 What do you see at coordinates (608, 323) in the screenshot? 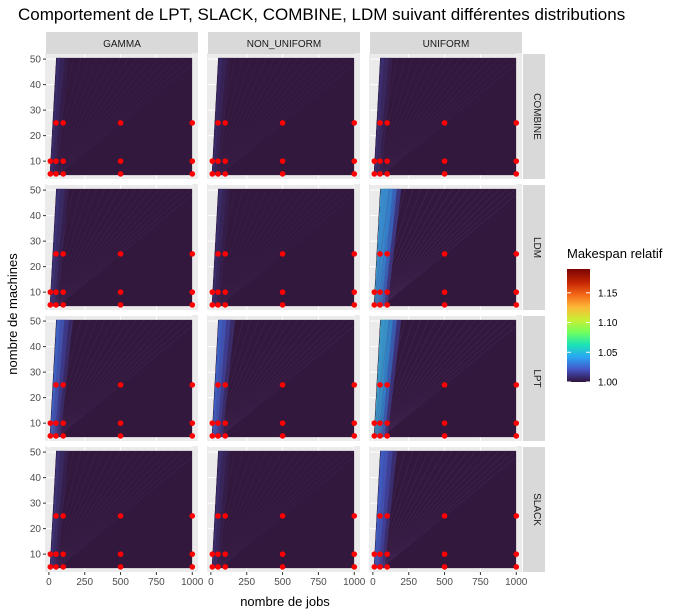
I see `colorbar-tick-label: 1.10` at bounding box center [608, 323].